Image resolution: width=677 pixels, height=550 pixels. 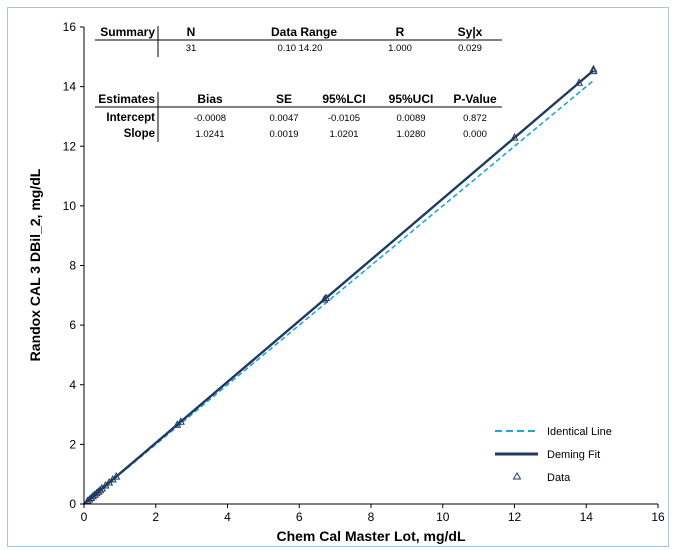 I want to click on intercept-bias: -0.0008, so click(x=210, y=118).